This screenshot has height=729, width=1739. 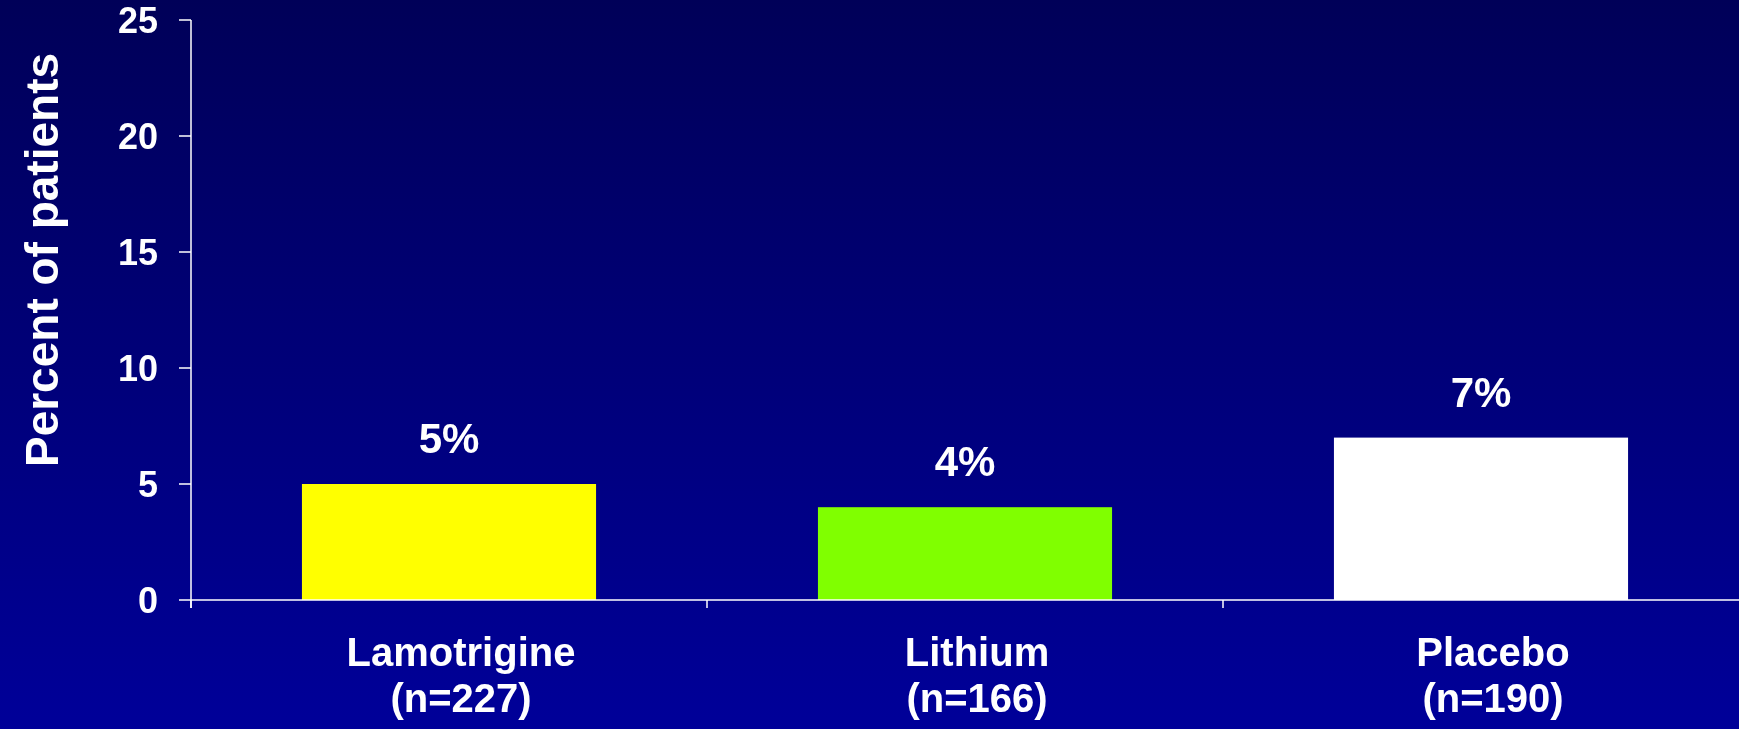 I want to click on y-tick-label: 10, so click(x=137, y=368).